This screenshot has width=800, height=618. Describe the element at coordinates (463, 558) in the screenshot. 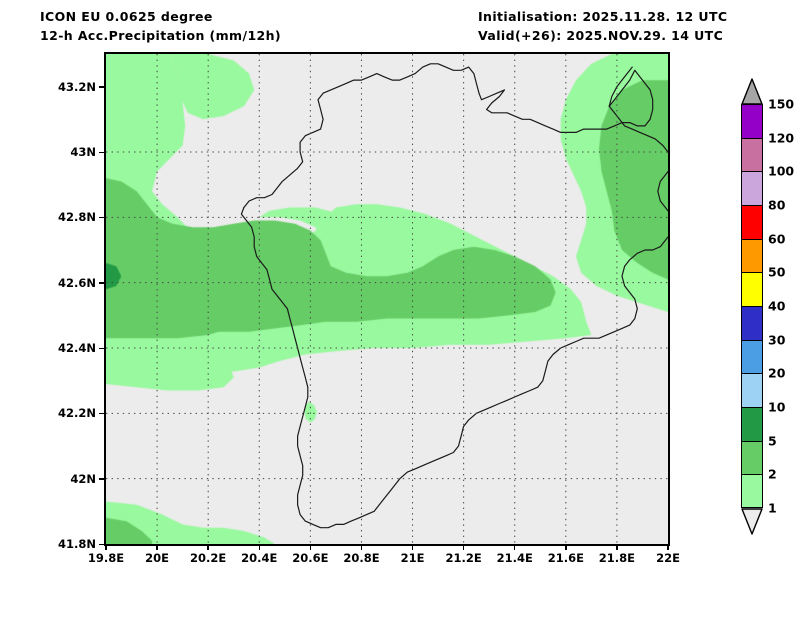

I see `x-axis-tick-label: 21.2E` at that location.